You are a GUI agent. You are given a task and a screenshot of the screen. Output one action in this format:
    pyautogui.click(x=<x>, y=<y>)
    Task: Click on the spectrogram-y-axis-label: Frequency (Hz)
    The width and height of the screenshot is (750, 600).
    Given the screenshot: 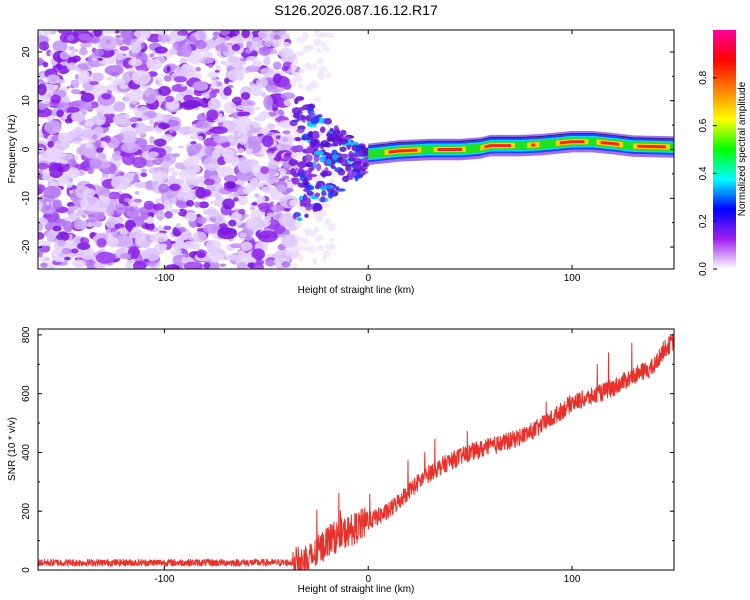 What is the action you would take?
    pyautogui.click(x=12, y=149)
    